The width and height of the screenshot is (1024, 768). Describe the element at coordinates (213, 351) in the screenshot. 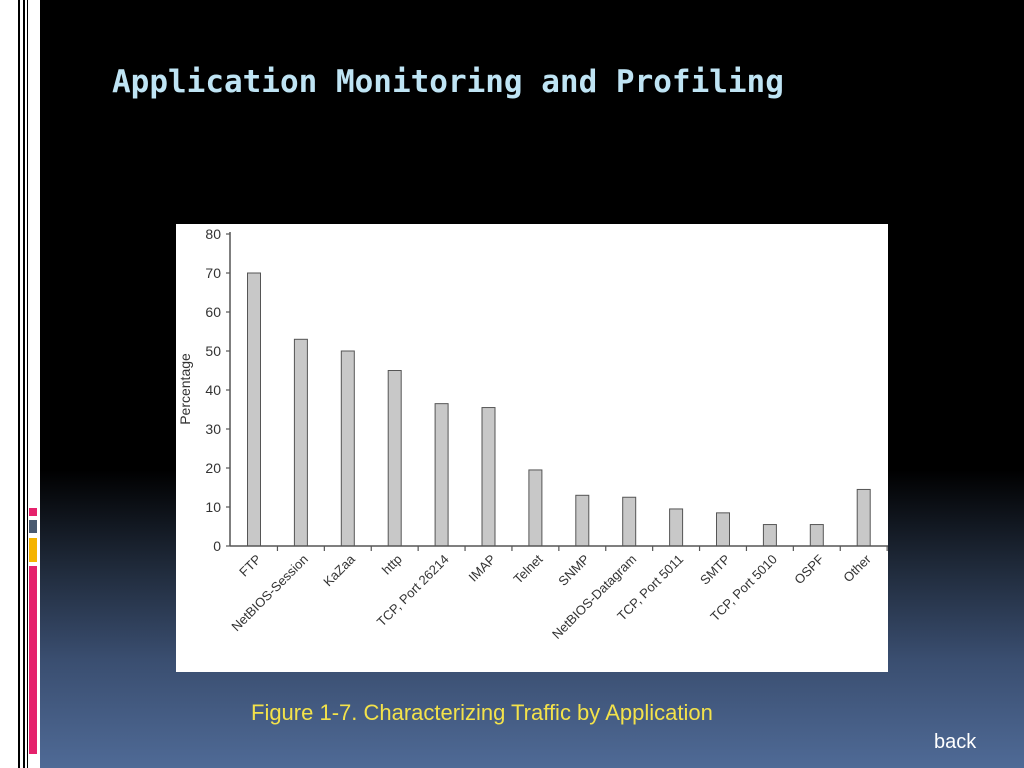

I see `y-tick-label: 50` at that location.